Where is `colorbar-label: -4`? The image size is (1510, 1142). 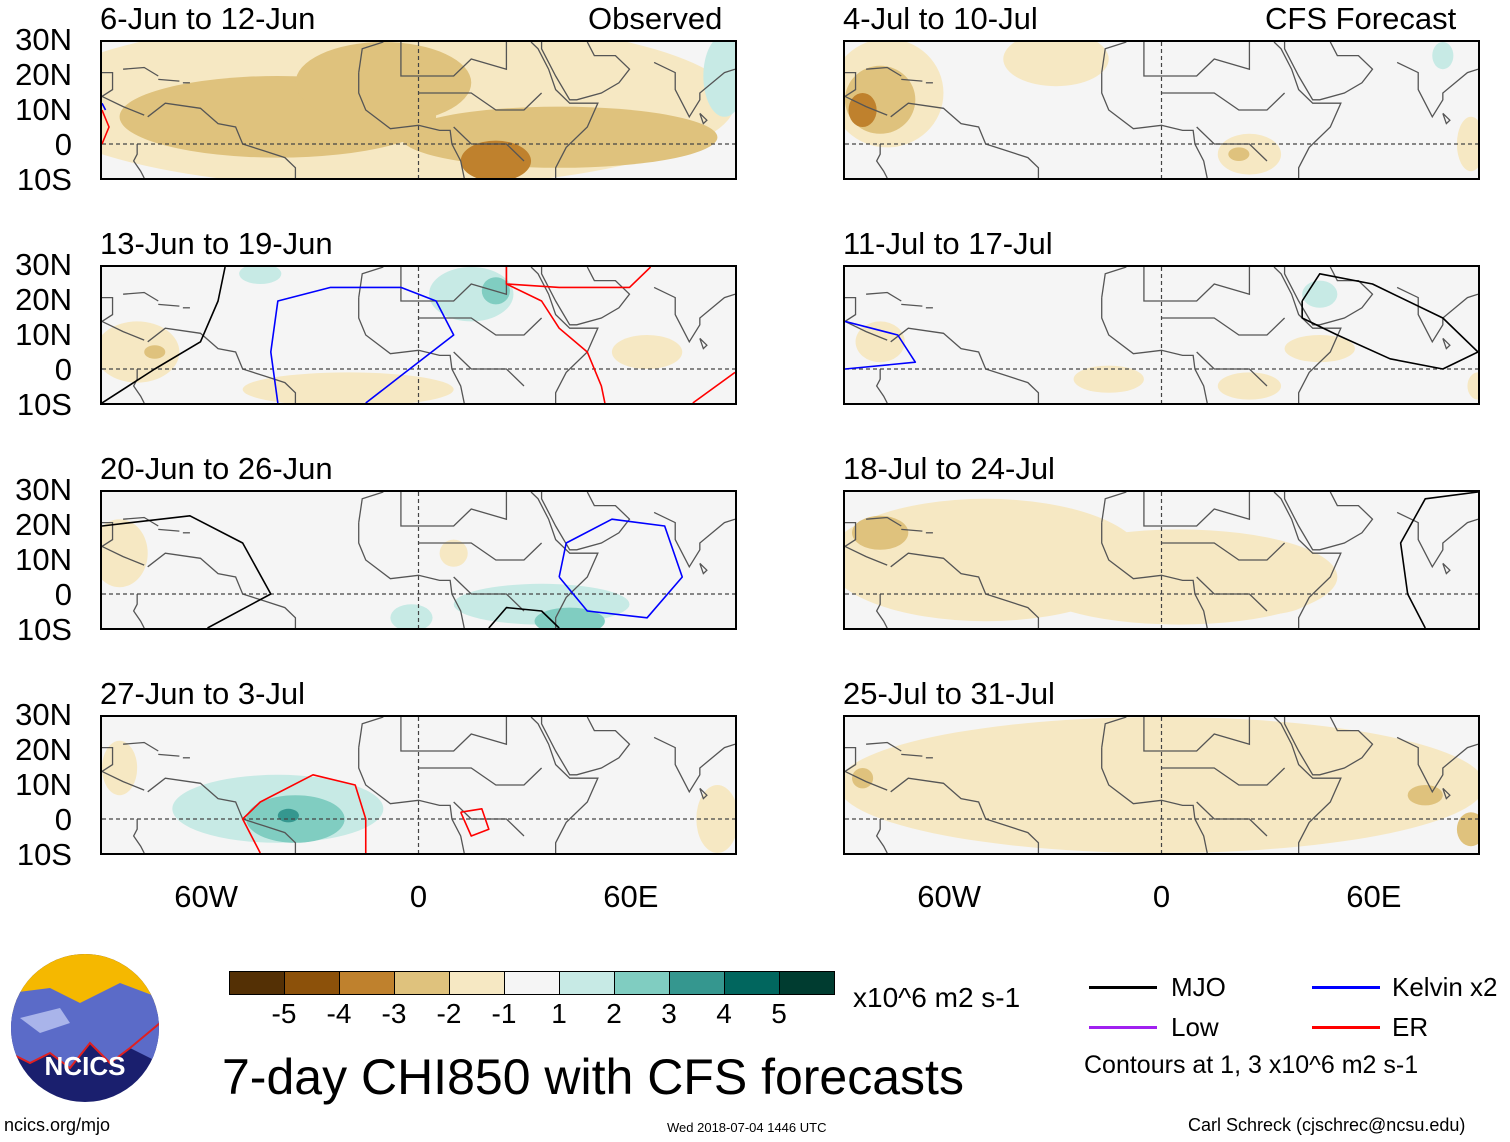 colorbar-label: -4 is located at coordinates (339, 1013).